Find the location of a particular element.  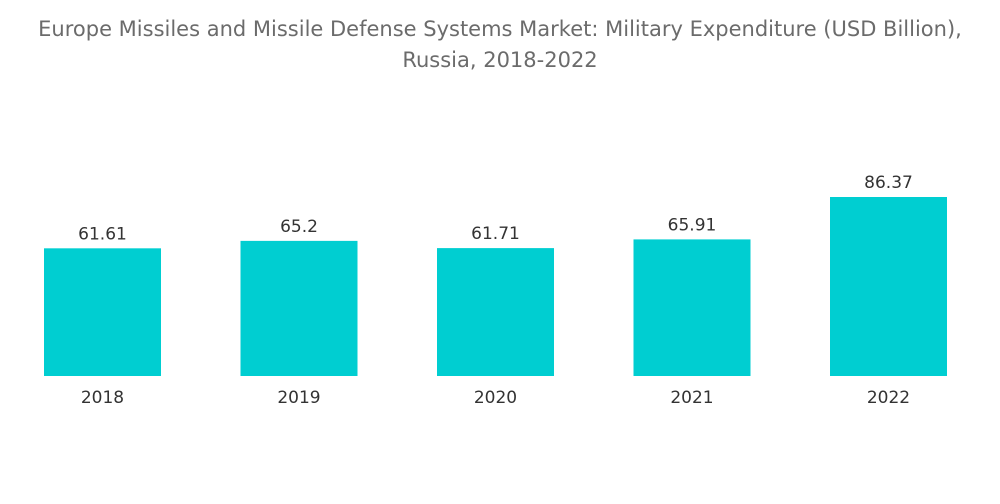

x-tick-2021: 2021 is located at coordinates (691, 398).